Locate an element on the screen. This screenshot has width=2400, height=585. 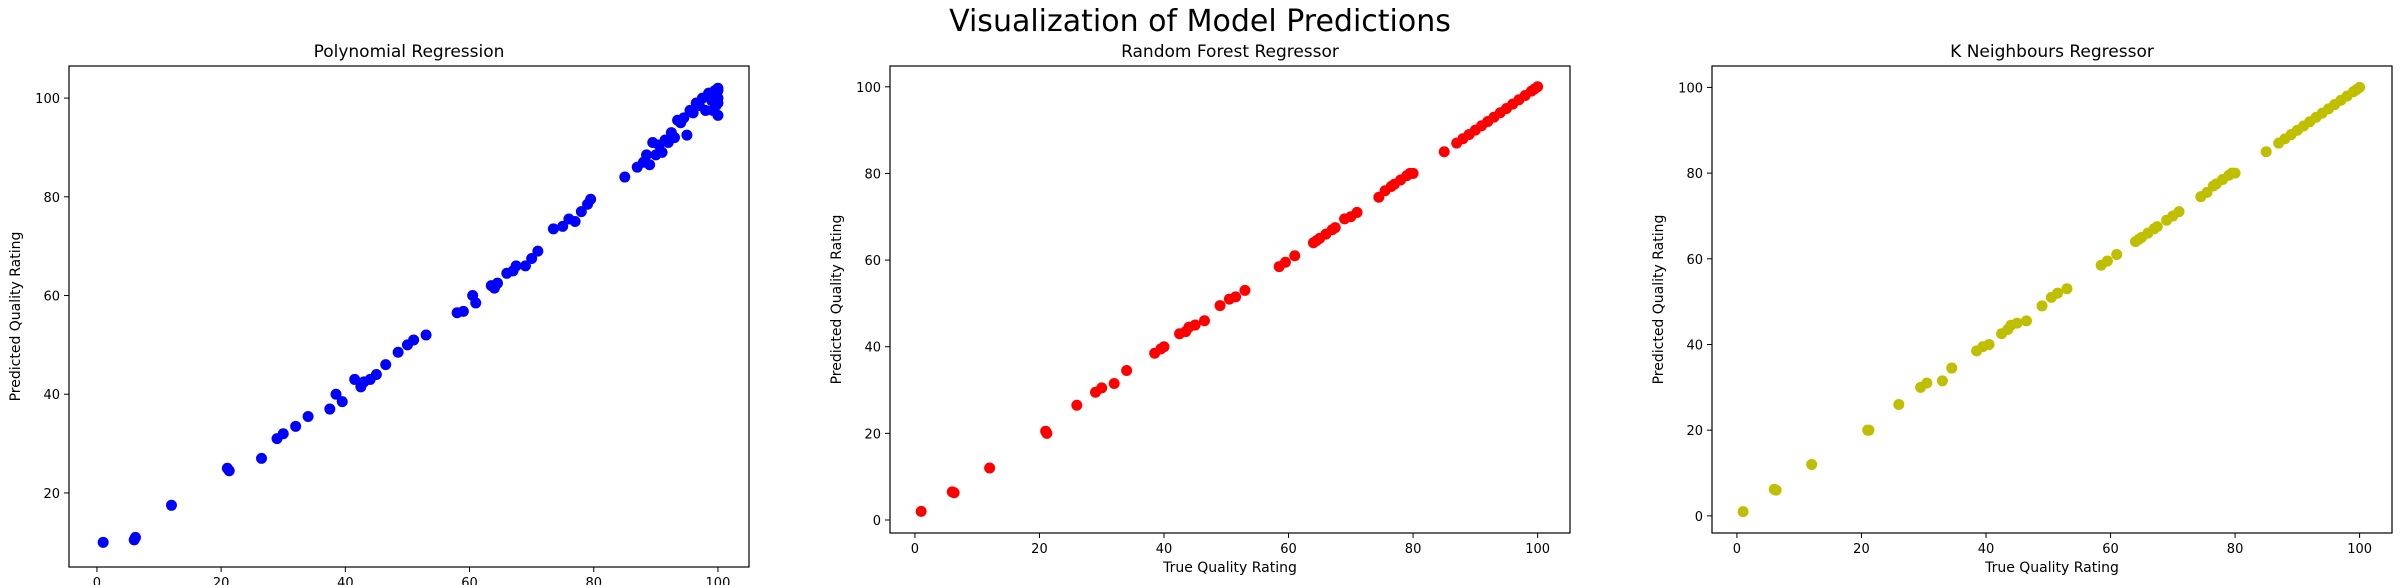
y-tick-label: 100 is located at coordinates (868, 88).